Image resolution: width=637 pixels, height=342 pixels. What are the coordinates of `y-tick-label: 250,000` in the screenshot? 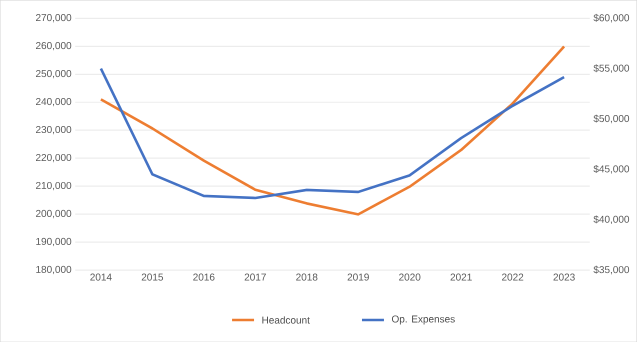 It's located at (54, 74).